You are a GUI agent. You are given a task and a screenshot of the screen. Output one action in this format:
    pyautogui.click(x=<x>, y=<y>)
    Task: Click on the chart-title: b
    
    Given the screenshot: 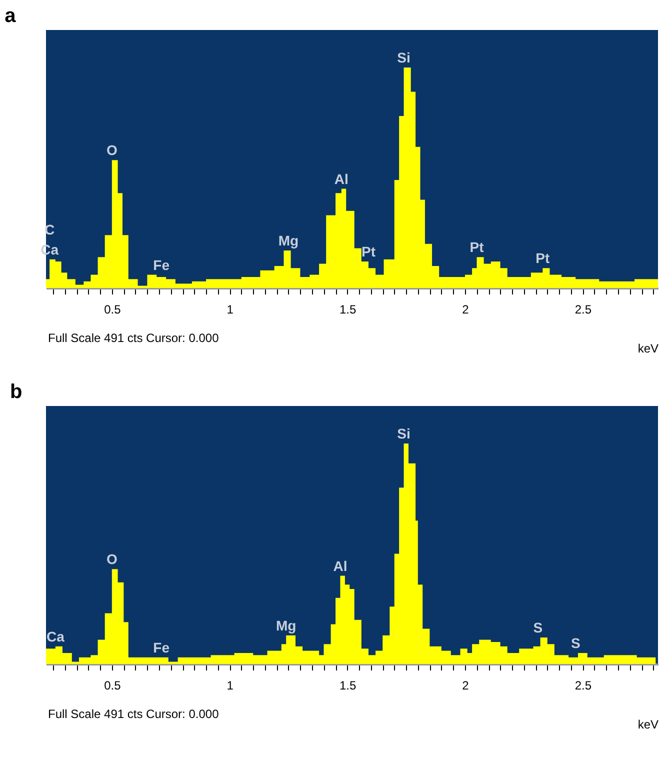 What is the action you would take?
    pyautogui.click(x=16, y=392)
    